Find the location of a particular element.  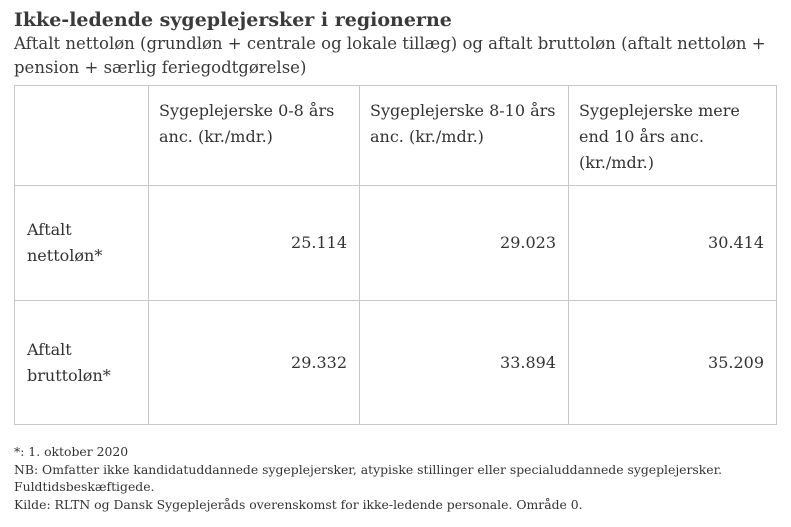

table-corner-cell is located at coordinates (81, 135).